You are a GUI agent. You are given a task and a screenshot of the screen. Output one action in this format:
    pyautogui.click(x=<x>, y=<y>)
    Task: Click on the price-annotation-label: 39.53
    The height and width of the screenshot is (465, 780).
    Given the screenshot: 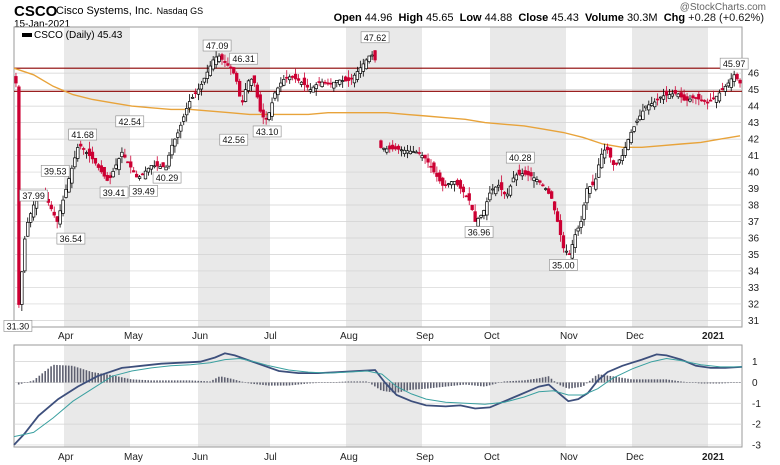 What is the action you would take?
    pyautogui.click(x=55, y=171)
    